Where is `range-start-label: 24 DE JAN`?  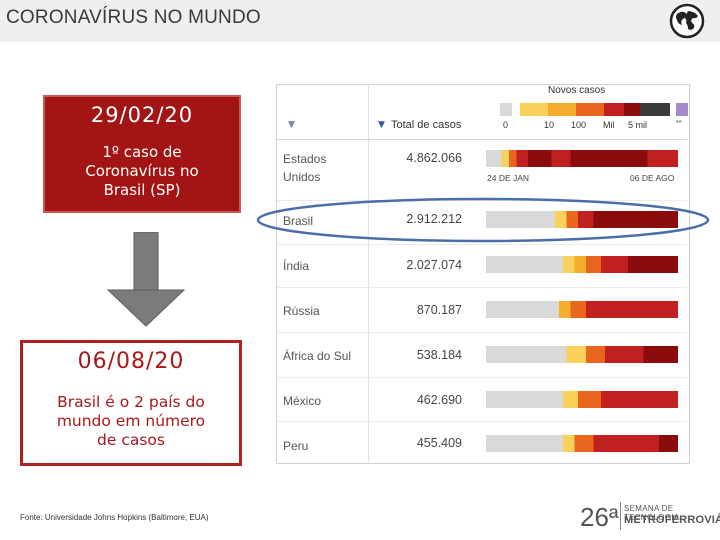 range-start-label: 24 DE JAN is located at coordinates (508, 178).